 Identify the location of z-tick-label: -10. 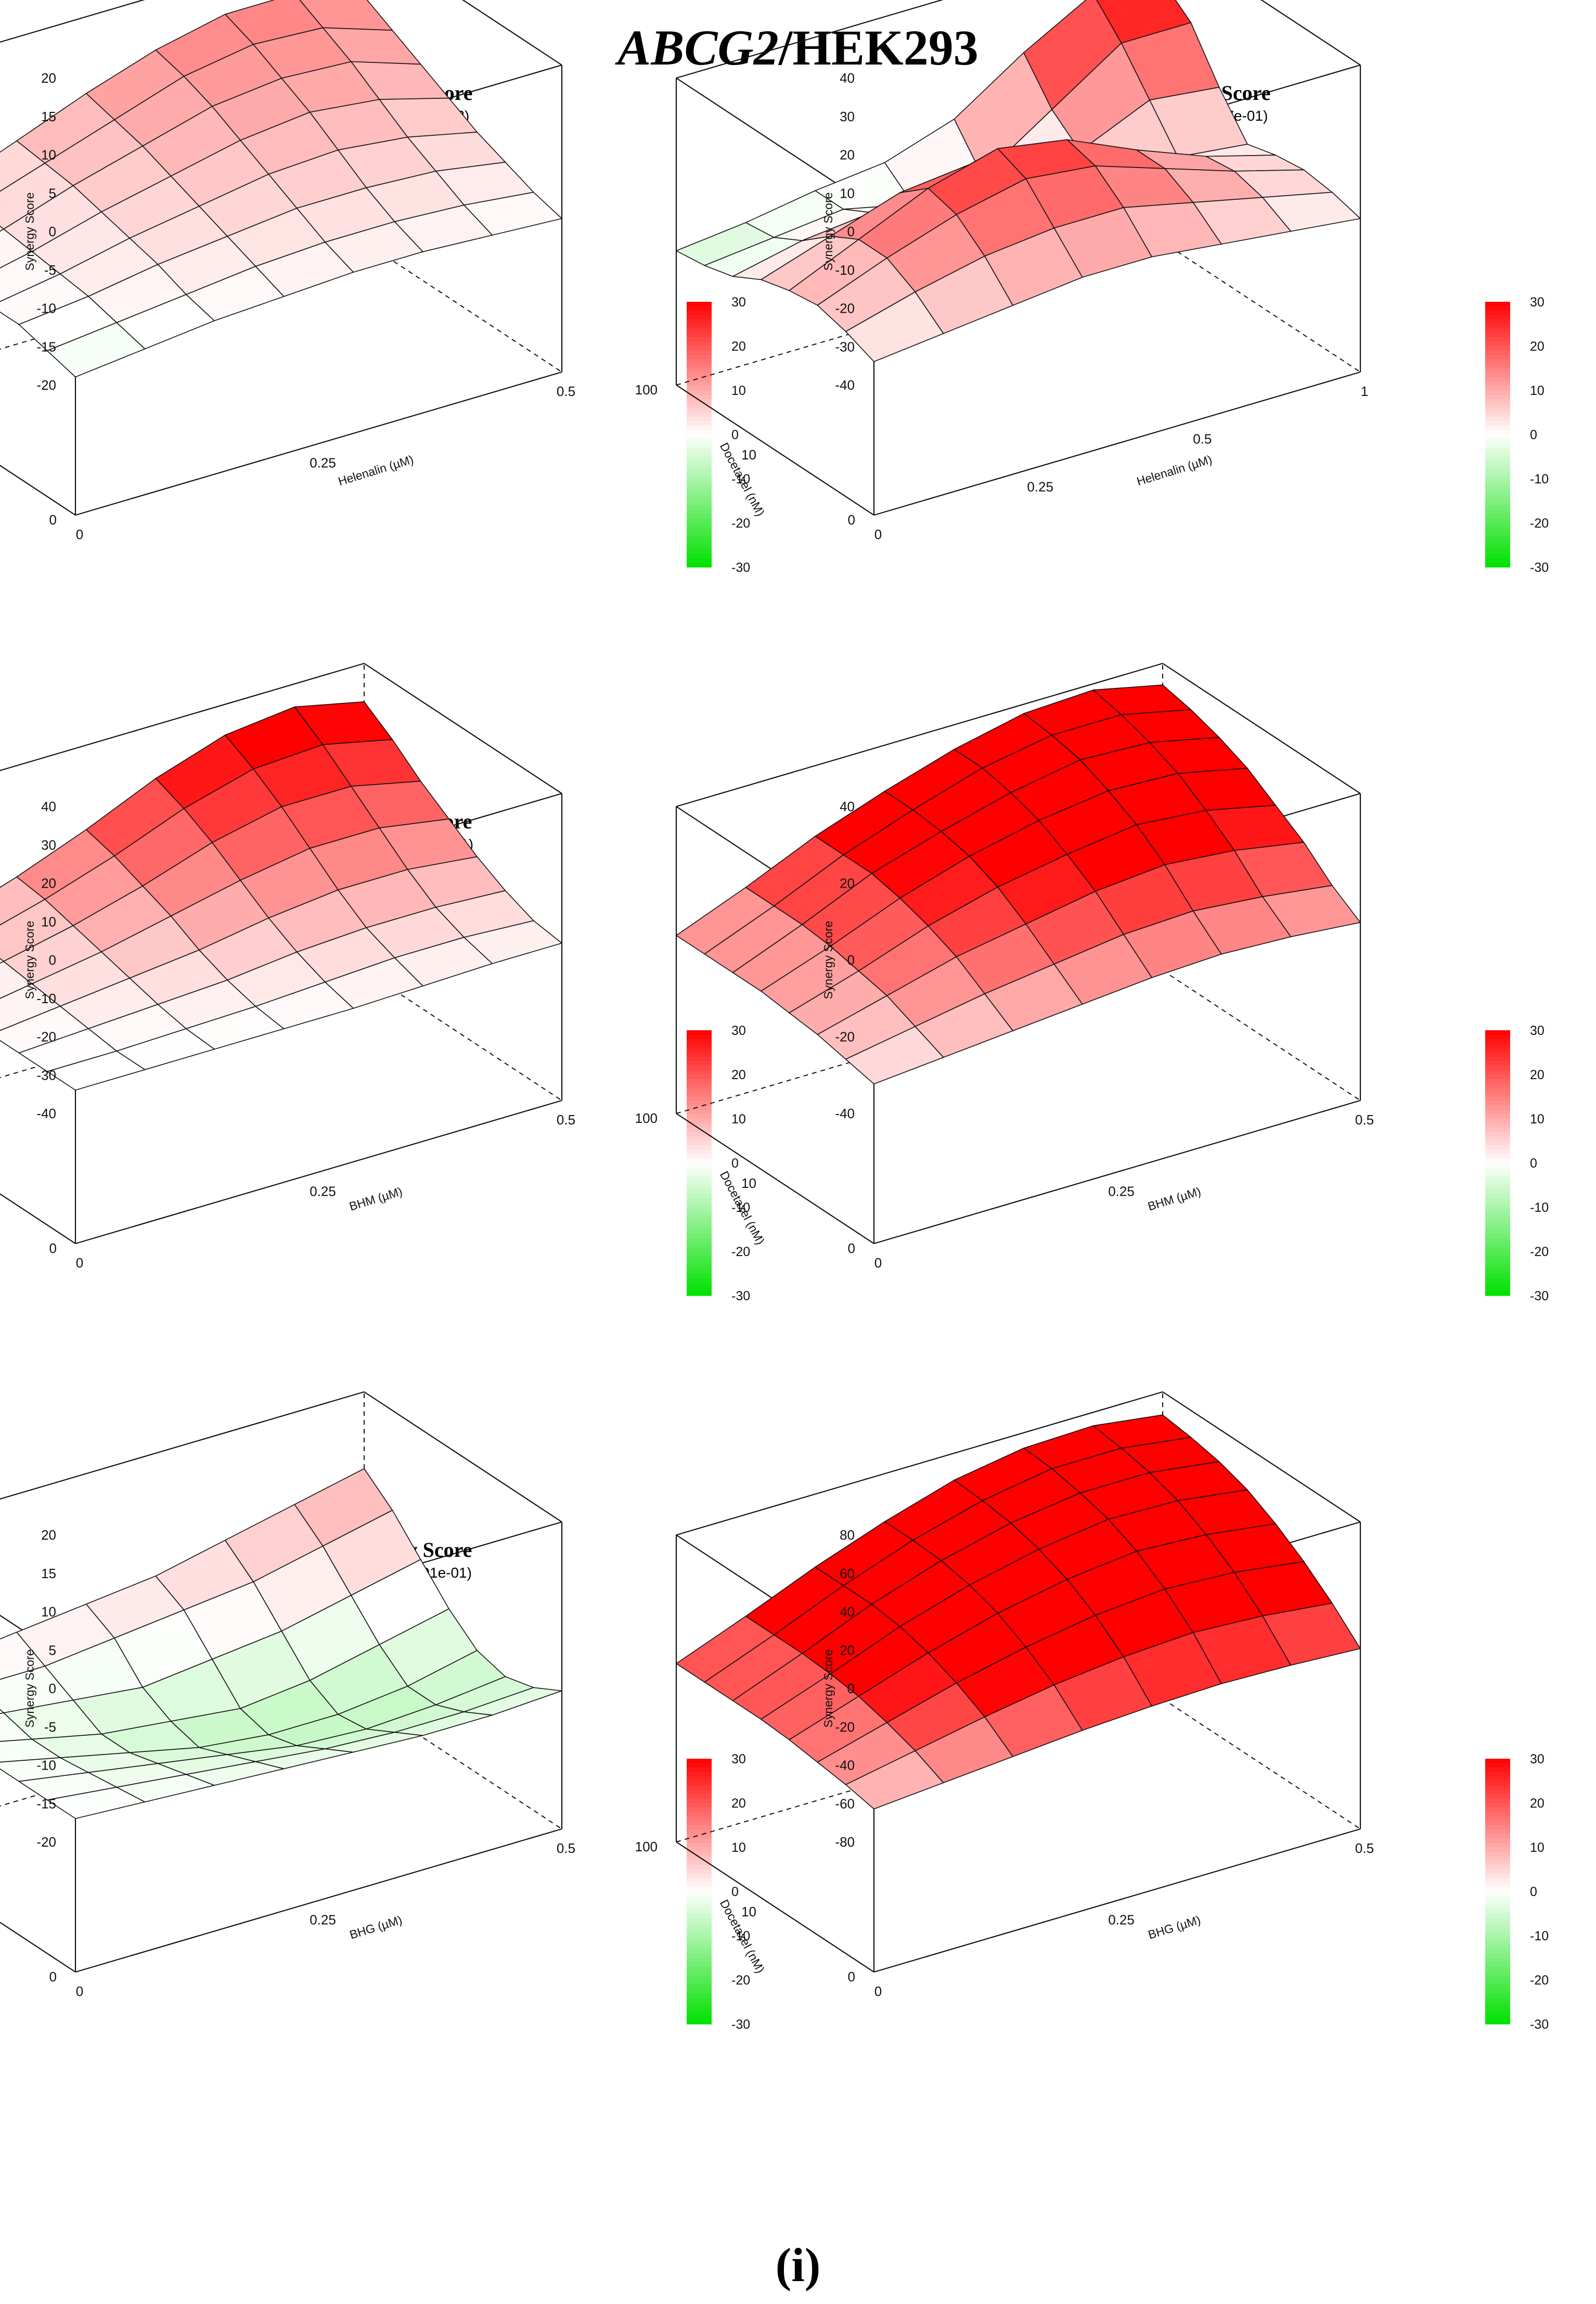
(46, 1766).